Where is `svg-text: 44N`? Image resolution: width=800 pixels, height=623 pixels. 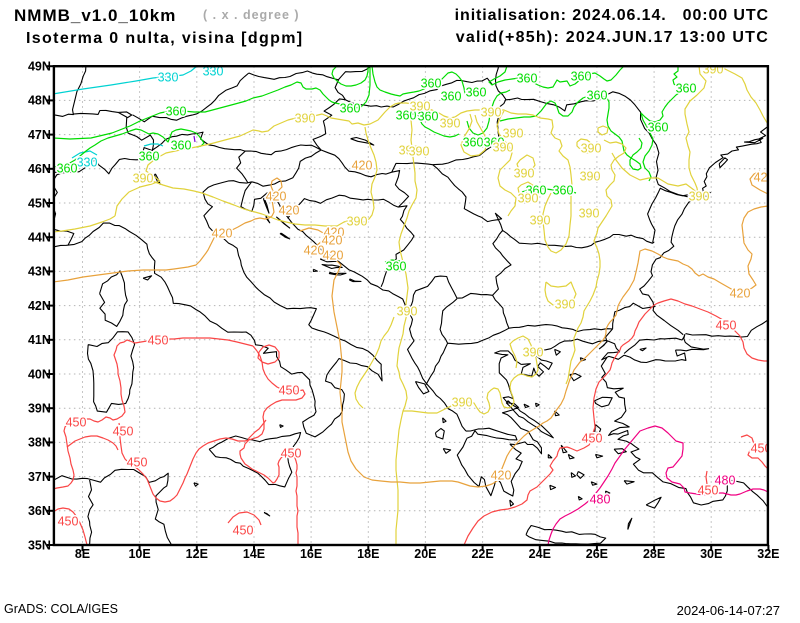 svg-text: 44N is located at coordinates (39, 238).